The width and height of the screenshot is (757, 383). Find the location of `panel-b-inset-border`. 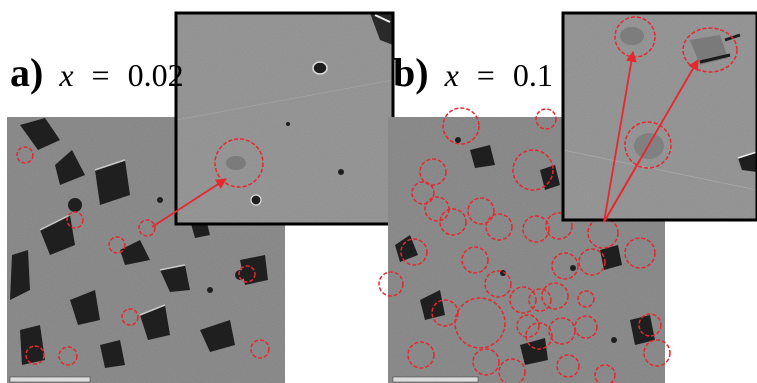

panel-b-inset-border is located at coordinates (659, 116).